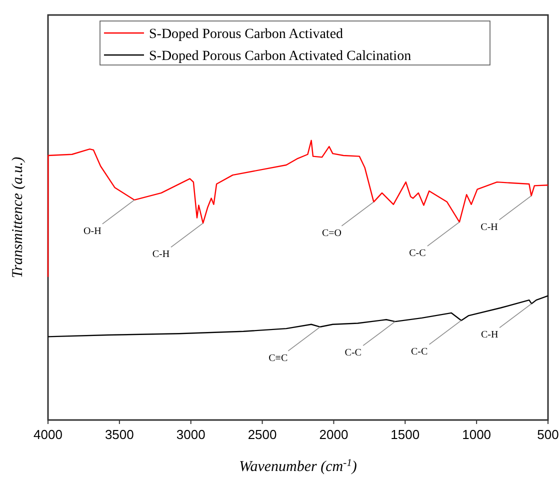 The image size is (560, 479). I want to click on annotation: O-H, so click(93, 231).